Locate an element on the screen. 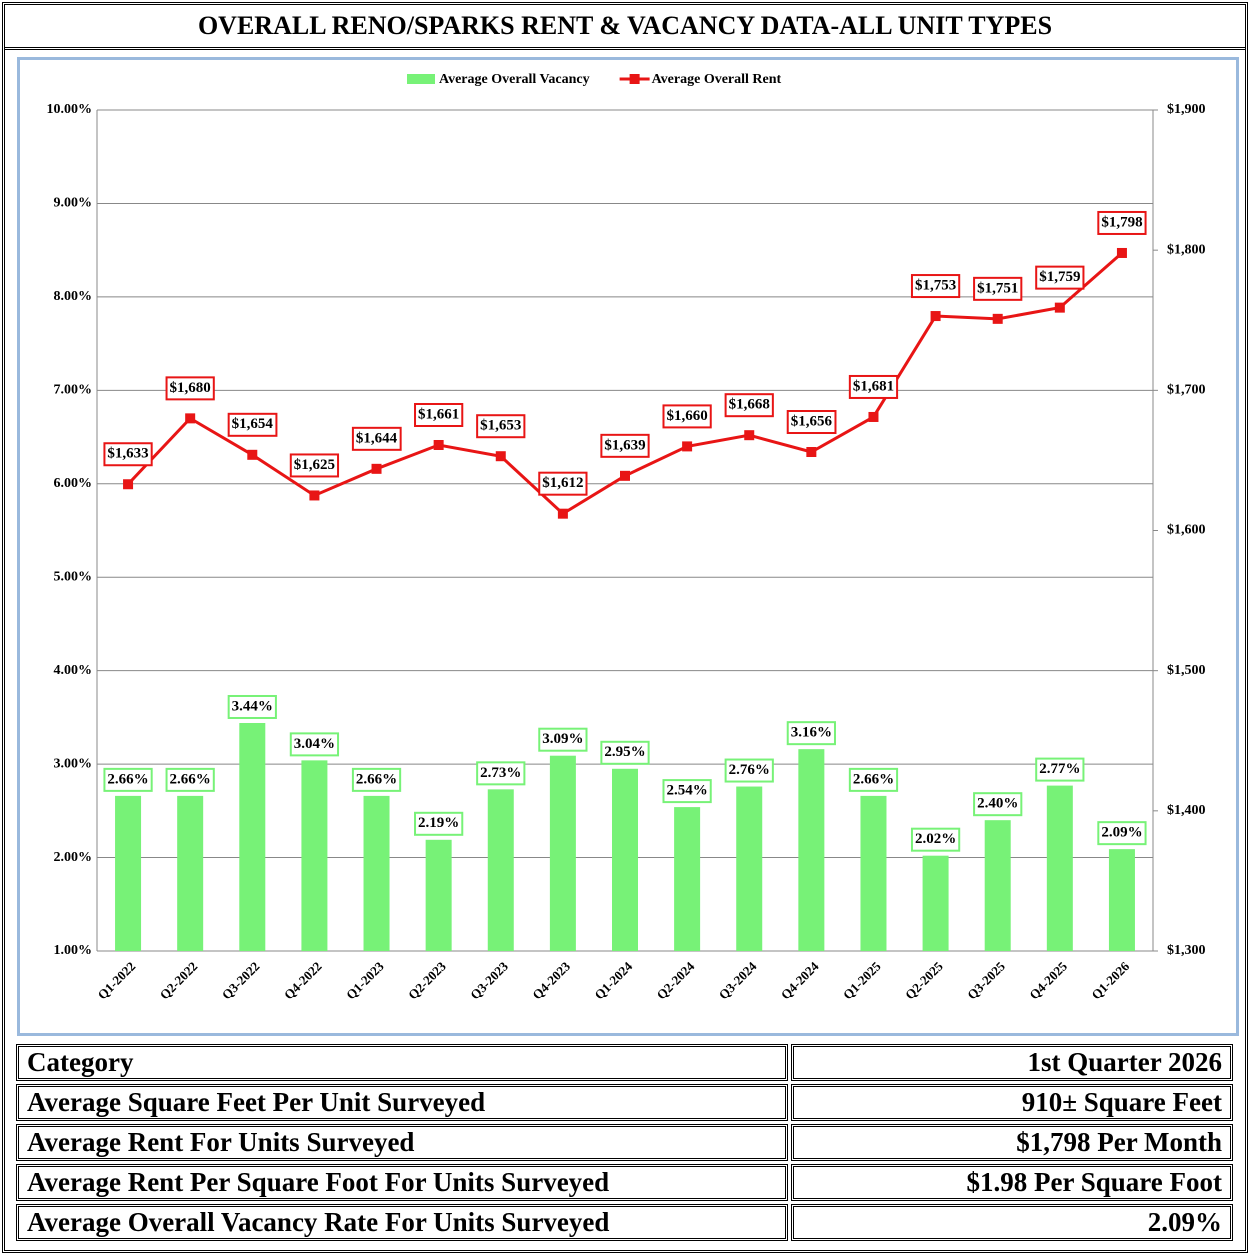 The image size is (1250, 1255). value-label: 3.44% is located at coordinates (252, 706).